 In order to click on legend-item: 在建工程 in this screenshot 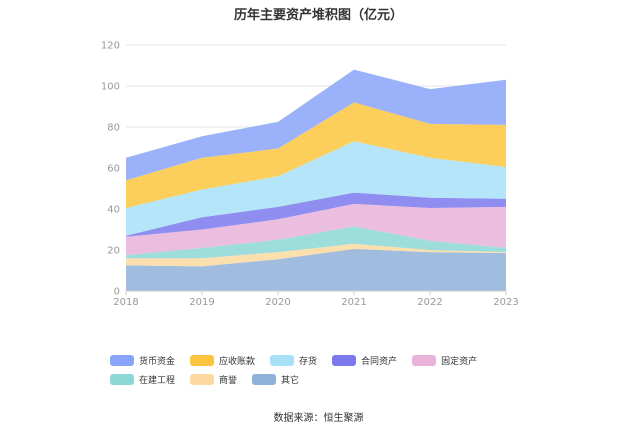, I will do `click(142, 379)`.